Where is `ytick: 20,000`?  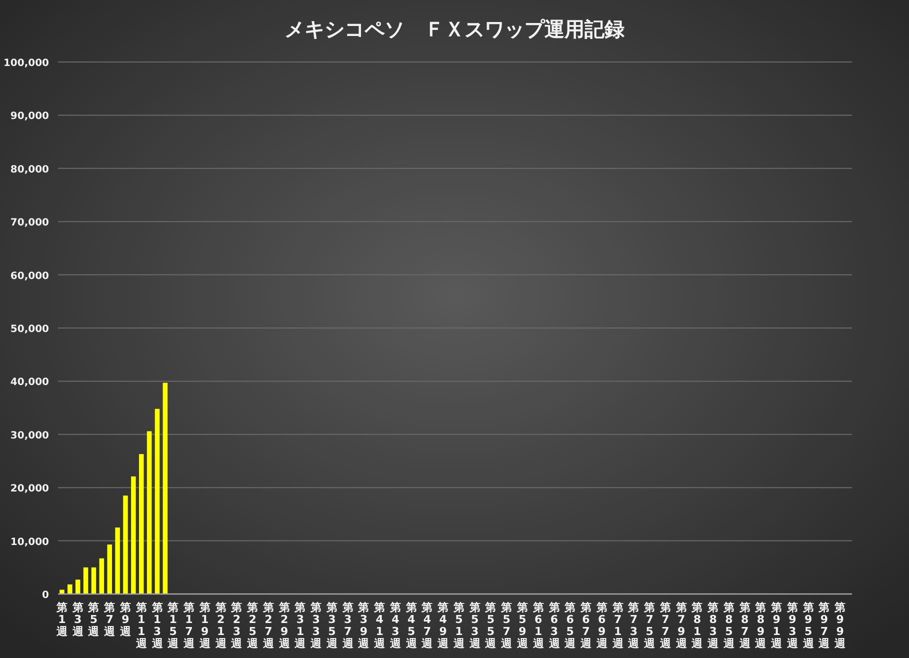 ytick: 20,000 is located at coordinates (29, 489).